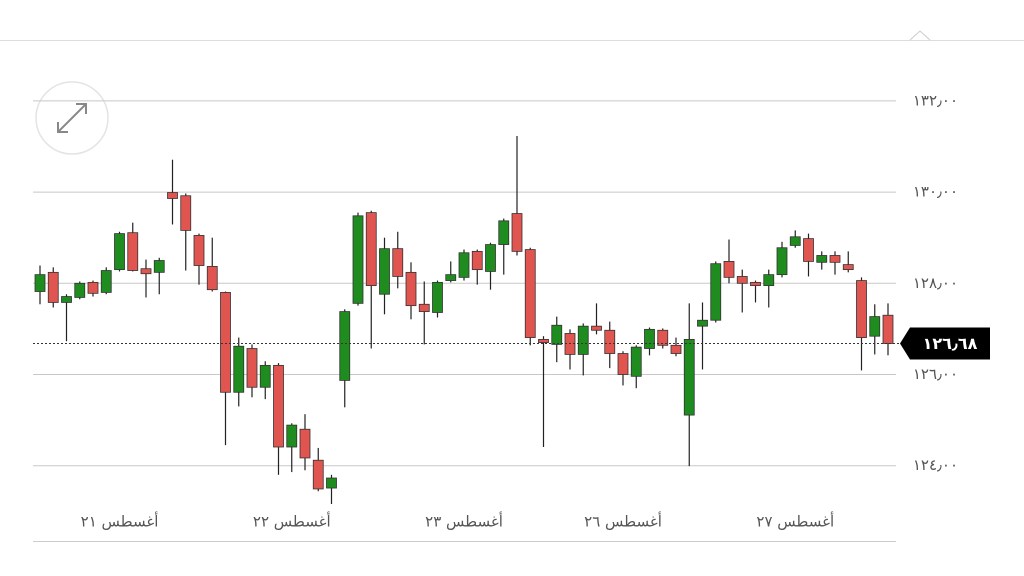  What do you see at coordinates (935, 374) in the screenshot?
I see `y-tick-label: ١٢٦٫٠٠` at bounding box center [935, 374].